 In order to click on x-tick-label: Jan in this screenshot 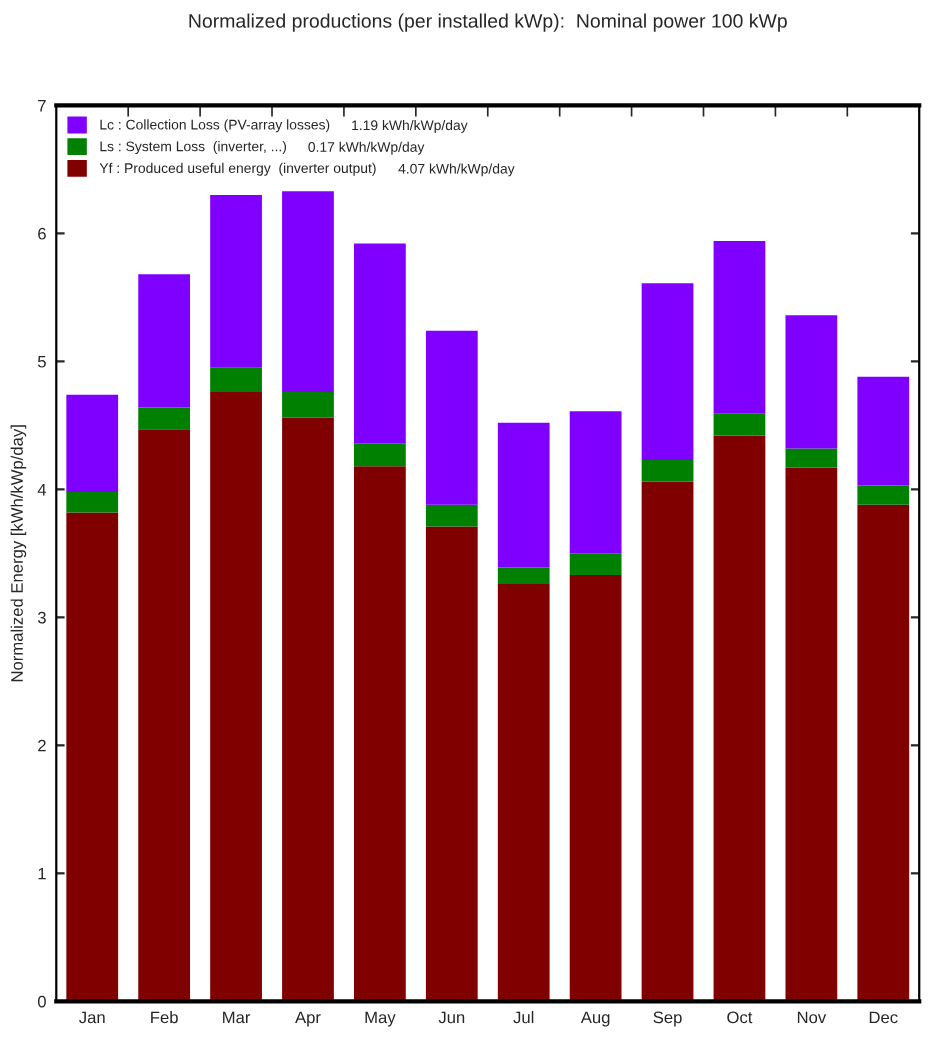, I will do `click(92, 1017)`.